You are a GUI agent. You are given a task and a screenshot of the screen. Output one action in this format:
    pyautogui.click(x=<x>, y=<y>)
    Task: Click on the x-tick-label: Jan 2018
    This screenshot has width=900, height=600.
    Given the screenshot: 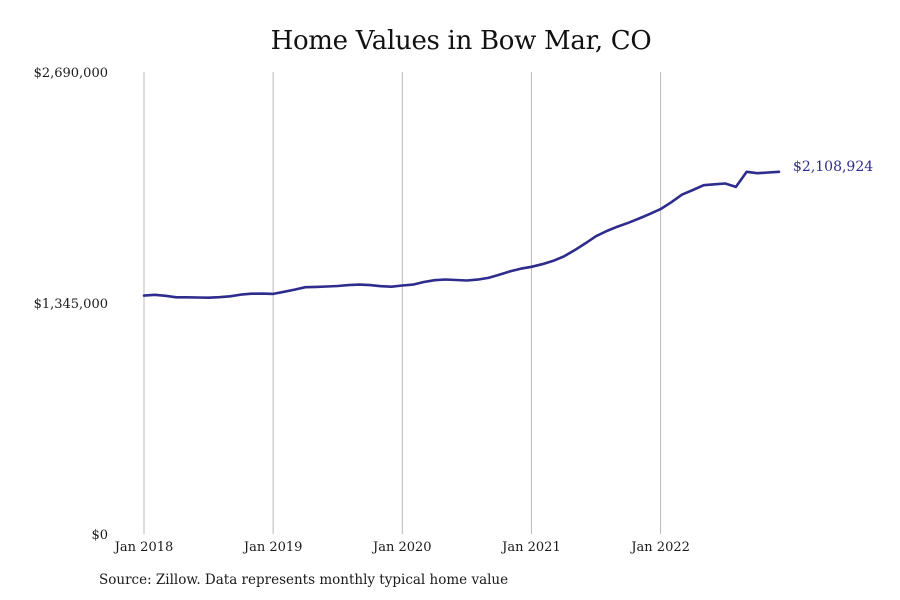 What is the action you would take?
    pyautogui.click(x=143, y=547)
    